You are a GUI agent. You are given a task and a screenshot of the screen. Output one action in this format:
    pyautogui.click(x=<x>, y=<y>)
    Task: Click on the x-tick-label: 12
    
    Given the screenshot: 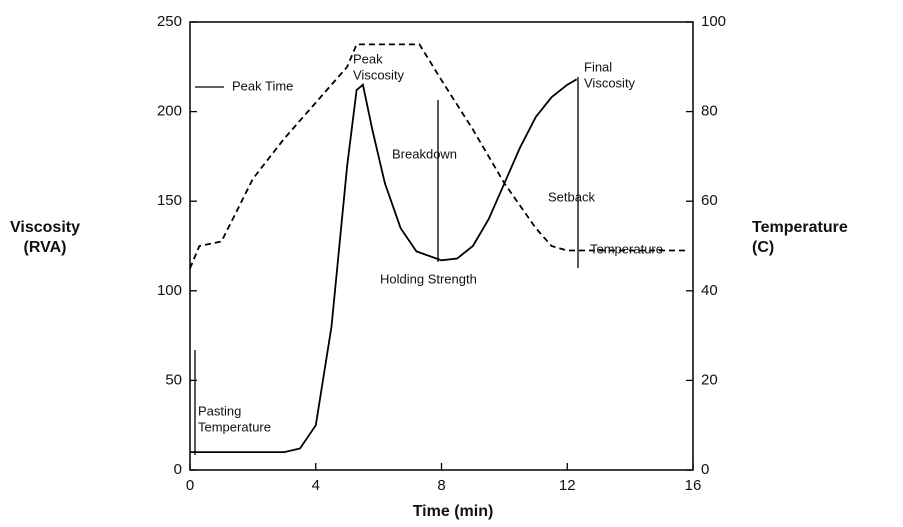 What is the action you would take?
    pyautogui.click(x=567, y=485)
    